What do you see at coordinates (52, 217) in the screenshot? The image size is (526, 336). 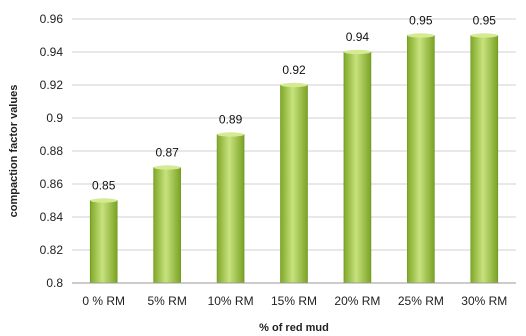 I see `y-tick-label: 0.84` at bounding box center [52, 217].